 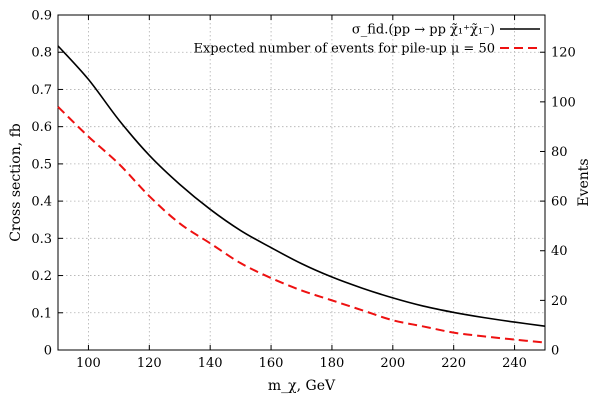 What do you see at coordinates (149, 363) in the screenshot?
I see `x-tick-label: 120` at bounding box center [149, 363].